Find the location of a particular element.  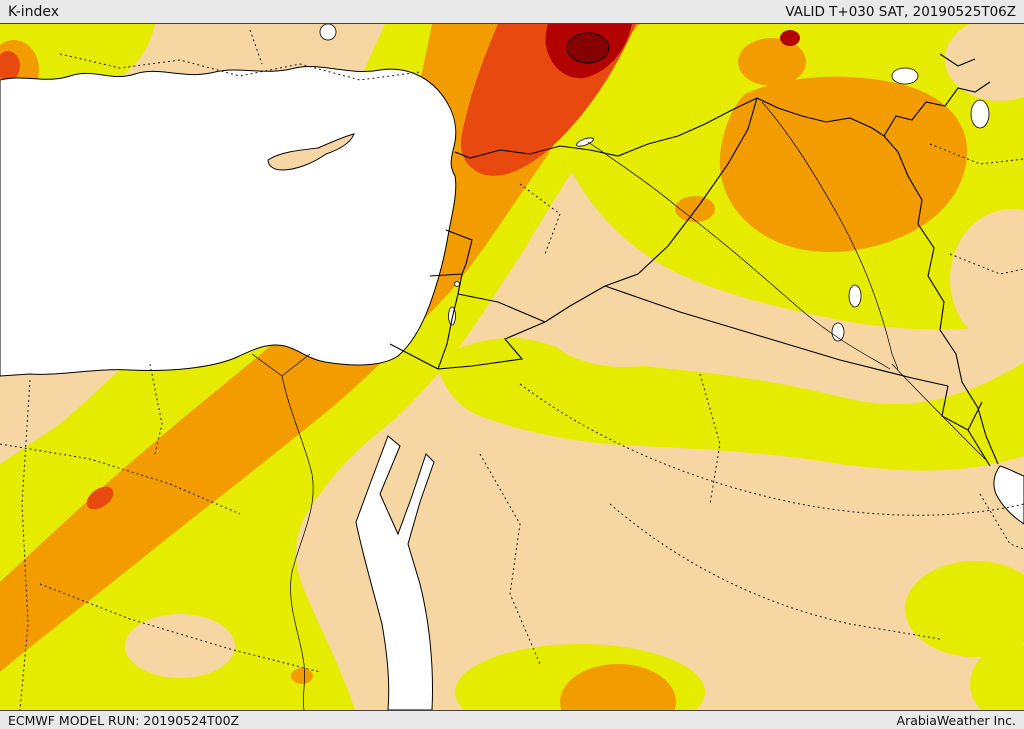

country-borders-levant is located at coordinates (573, 233).